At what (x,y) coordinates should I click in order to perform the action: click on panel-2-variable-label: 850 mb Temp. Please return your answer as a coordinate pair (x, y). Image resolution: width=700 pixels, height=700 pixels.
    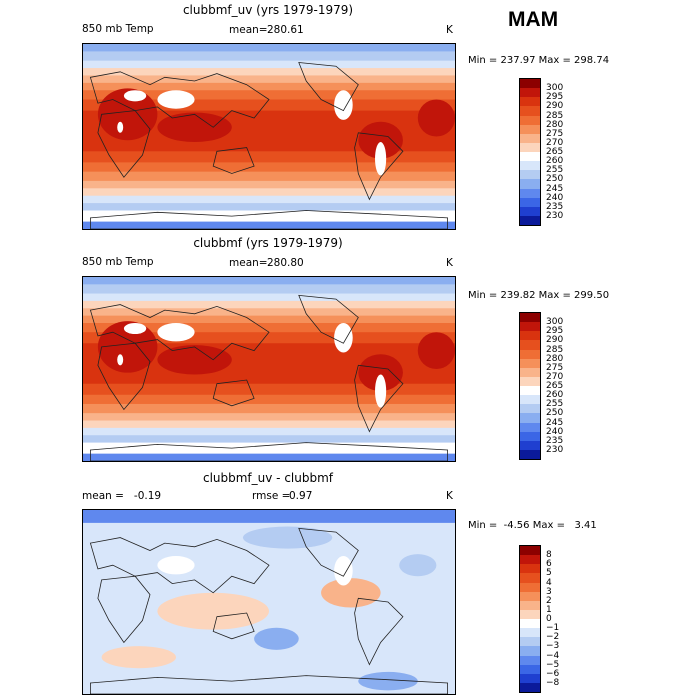
    Looking at the image, I should click on (118, 262).